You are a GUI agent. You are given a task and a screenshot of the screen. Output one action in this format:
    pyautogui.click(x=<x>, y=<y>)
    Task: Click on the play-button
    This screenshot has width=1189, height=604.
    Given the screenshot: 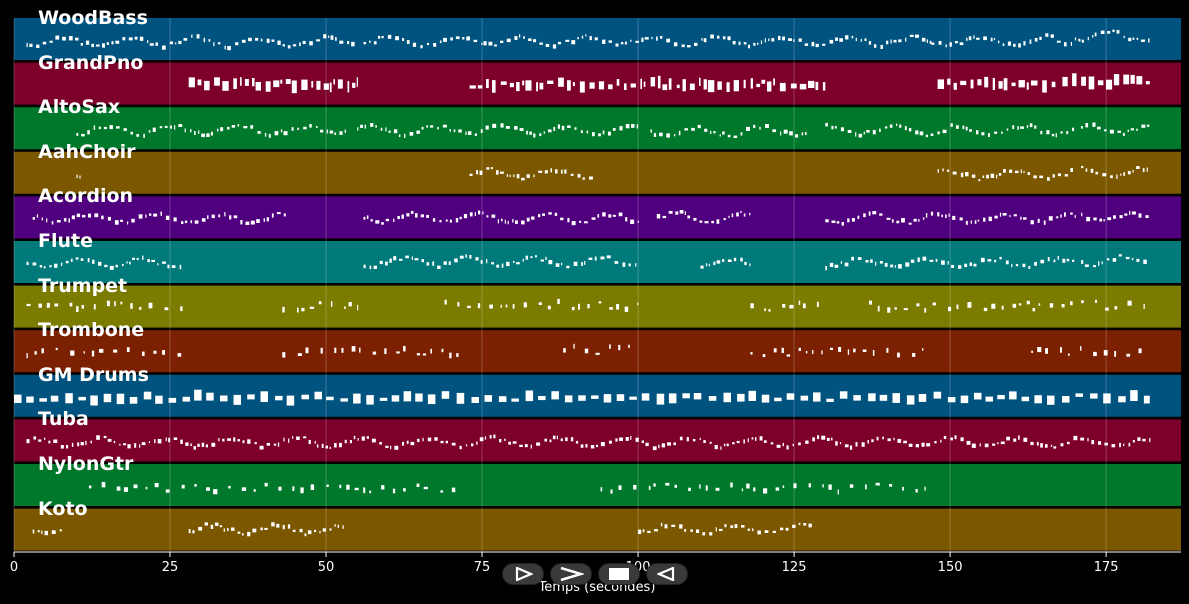 What is the action you would take?
    pyautogui.click(x=523, y=574)
    